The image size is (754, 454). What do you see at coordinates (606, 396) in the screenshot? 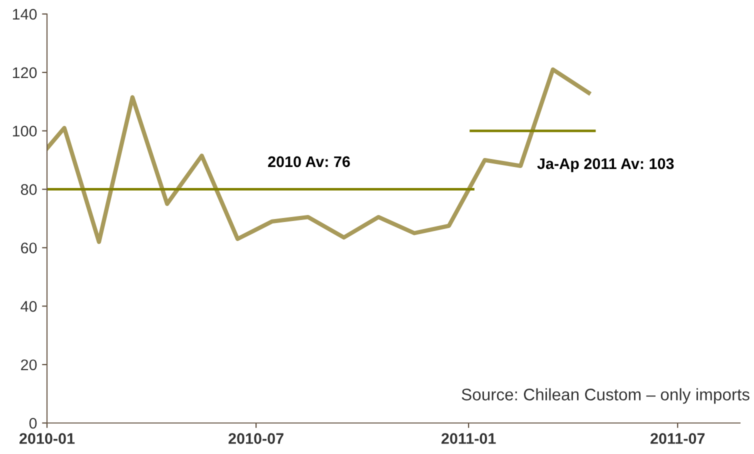
I see `annotation: Source: Chilean Custom – only imports` at bounding box center [606, 396].